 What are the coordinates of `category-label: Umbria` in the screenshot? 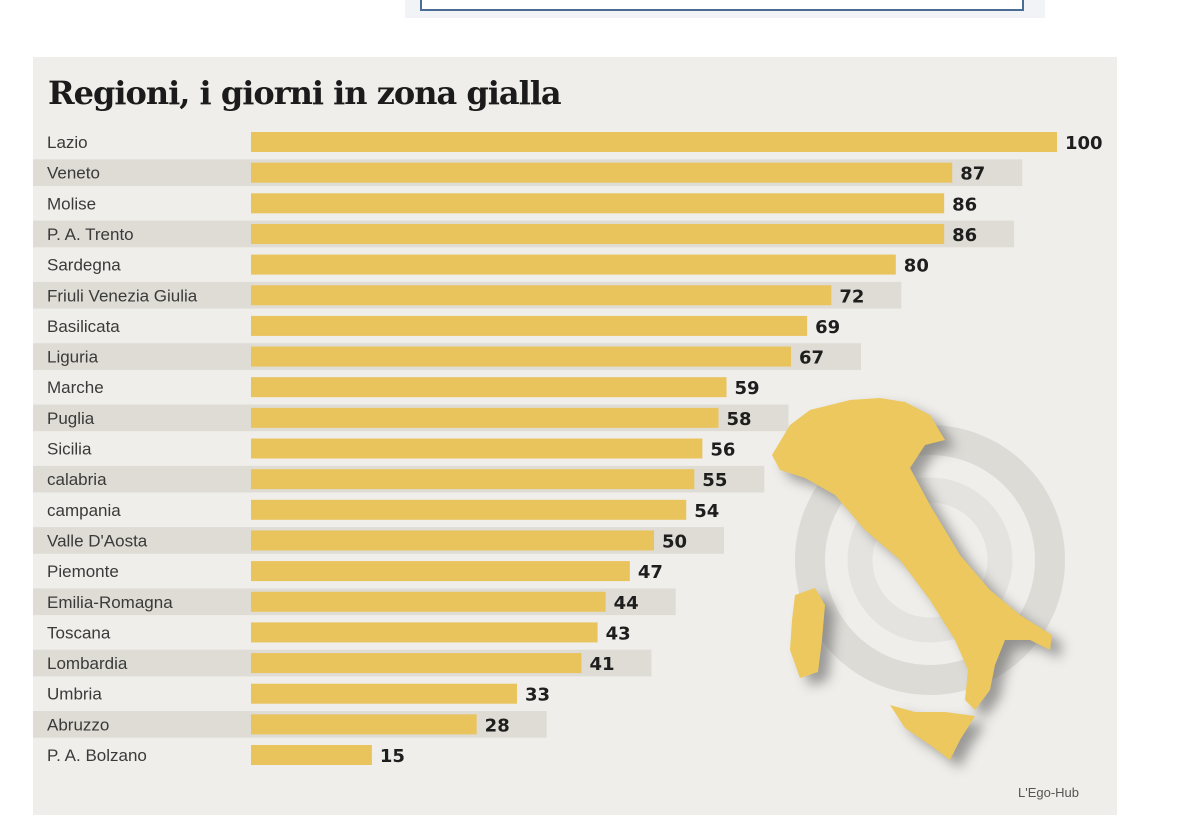 It's located at (74, 694).